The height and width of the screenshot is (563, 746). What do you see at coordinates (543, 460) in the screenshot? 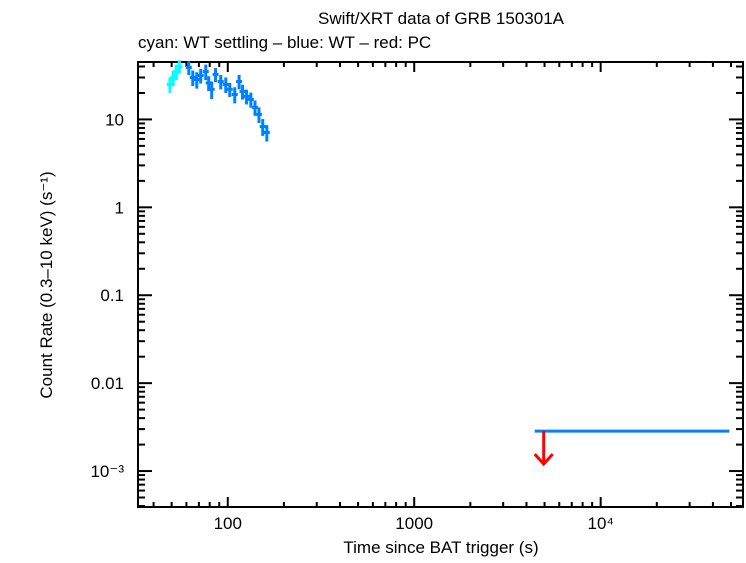
I see `upper-limit-arrowhead` at bounding box center [543, 460].